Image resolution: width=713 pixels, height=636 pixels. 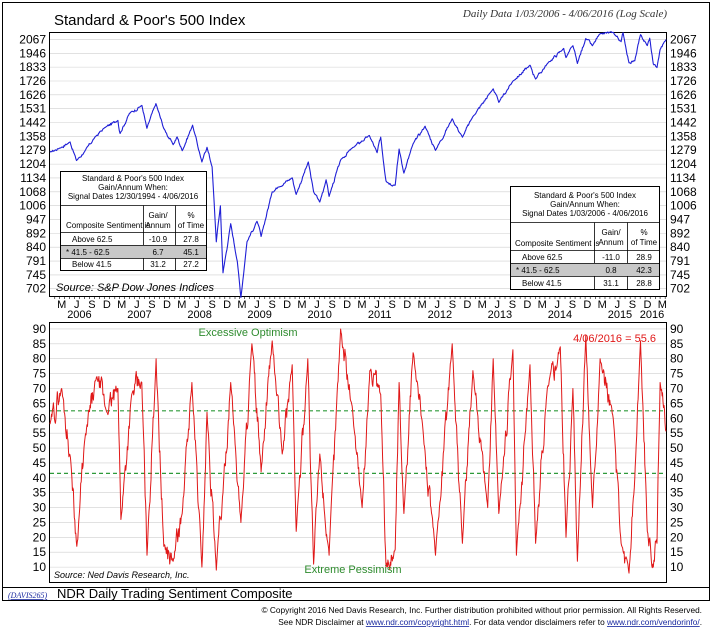 What do you see at coordinates (36, 247) in the screenshot?
I see `spx-ytick-label-left: 840` at bounding box center [36, 247].